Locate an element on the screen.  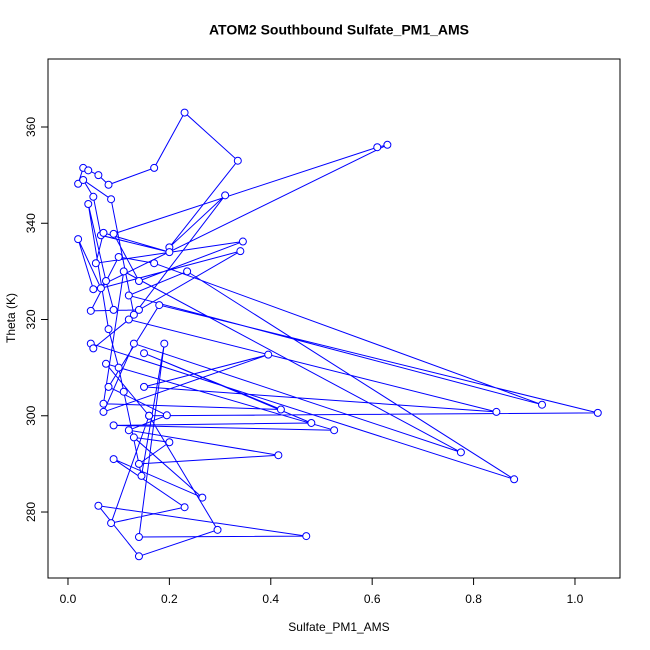
chart-title: ATOM2 Southbound Sulfate_PM1_AMS is located at coordinates (339, 30).